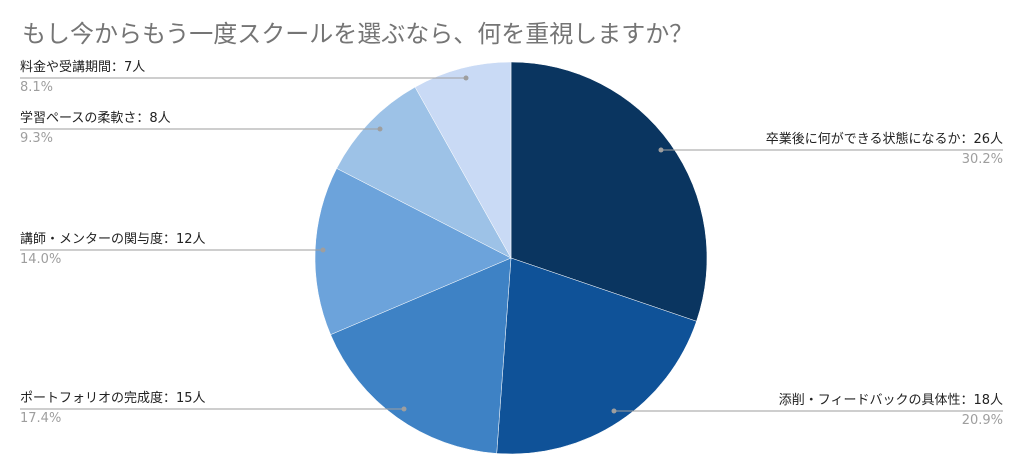  Describe the element at coordinates (95, 118) in the screenshot. I see `slice-label: 学習ペースの柔軟さ：8人` at that location.